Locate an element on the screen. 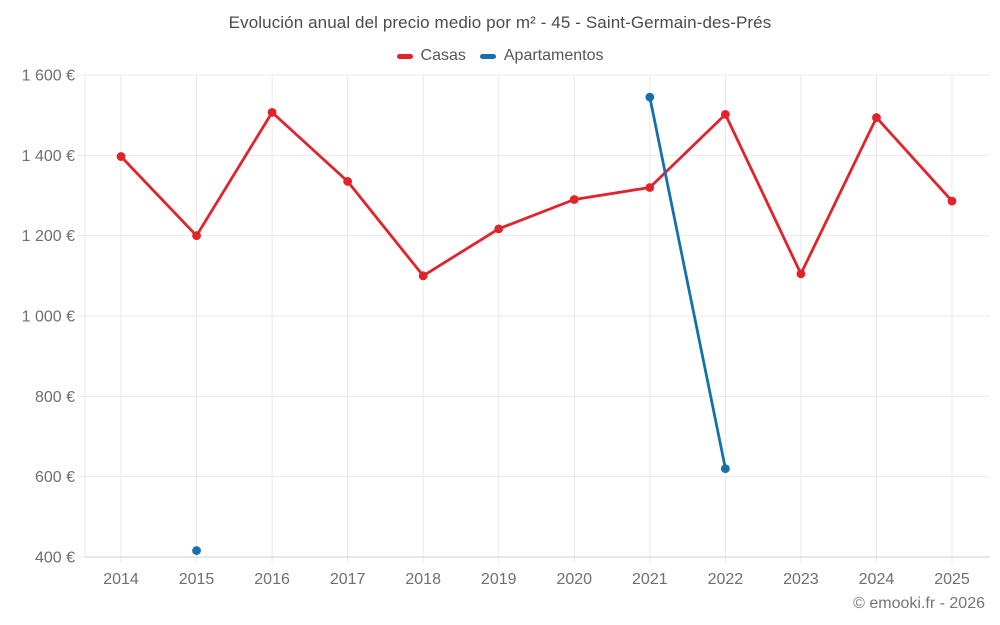  x-axis-tick-label: 2022 is located at coordinates (726, 579).